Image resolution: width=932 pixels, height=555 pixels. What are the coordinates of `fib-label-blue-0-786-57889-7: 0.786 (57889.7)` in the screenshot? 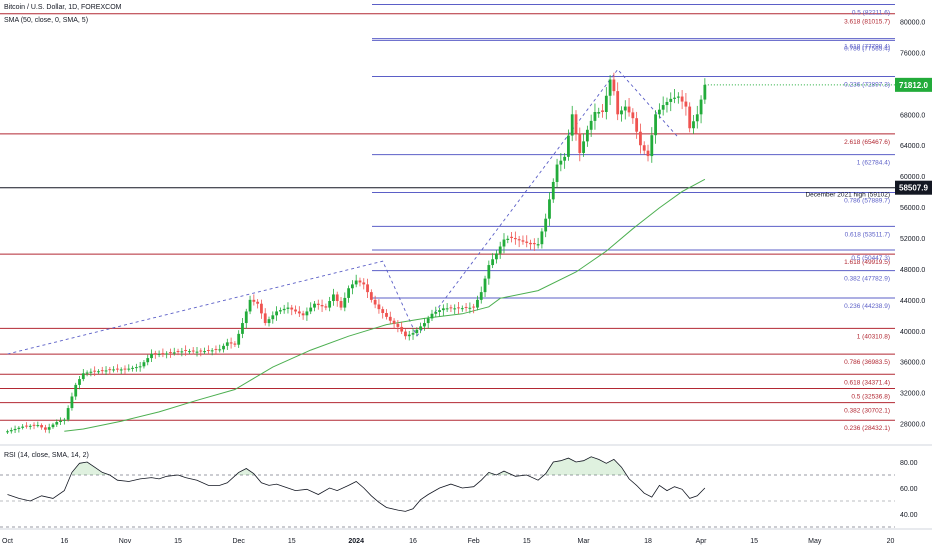 It's located at (867, 200).